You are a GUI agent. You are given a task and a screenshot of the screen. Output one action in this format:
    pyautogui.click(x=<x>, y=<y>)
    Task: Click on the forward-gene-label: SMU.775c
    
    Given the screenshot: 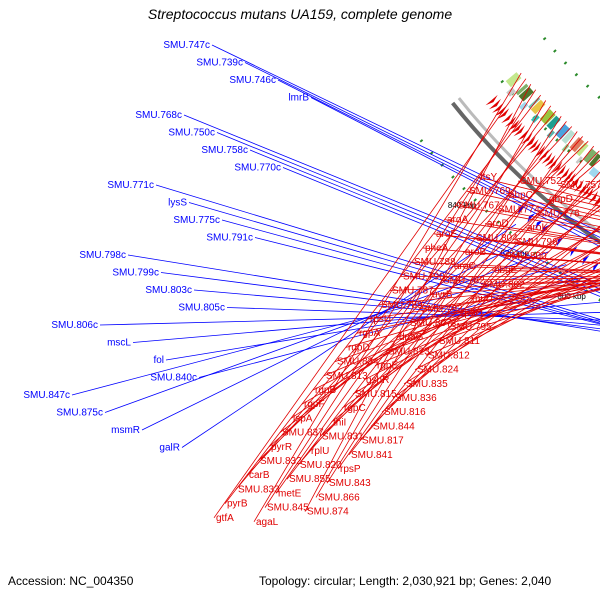 What is the action you would take?
    pyautogui.click(x=196, y=220)
    